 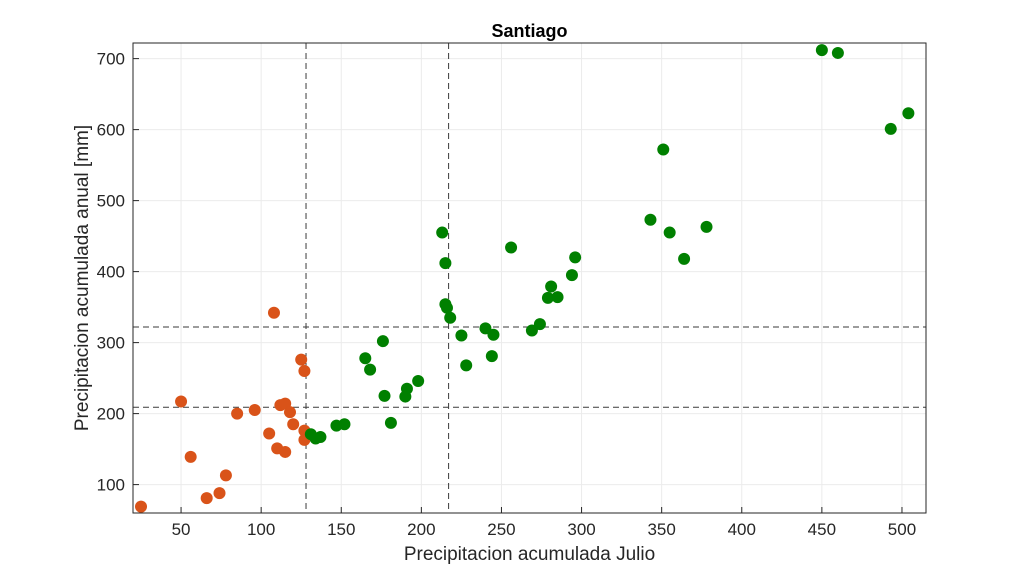 What do you see at coordinates (261, 529) in the screenshot?
I see `x-tick-label: 100` at bounding box center [261, 529].